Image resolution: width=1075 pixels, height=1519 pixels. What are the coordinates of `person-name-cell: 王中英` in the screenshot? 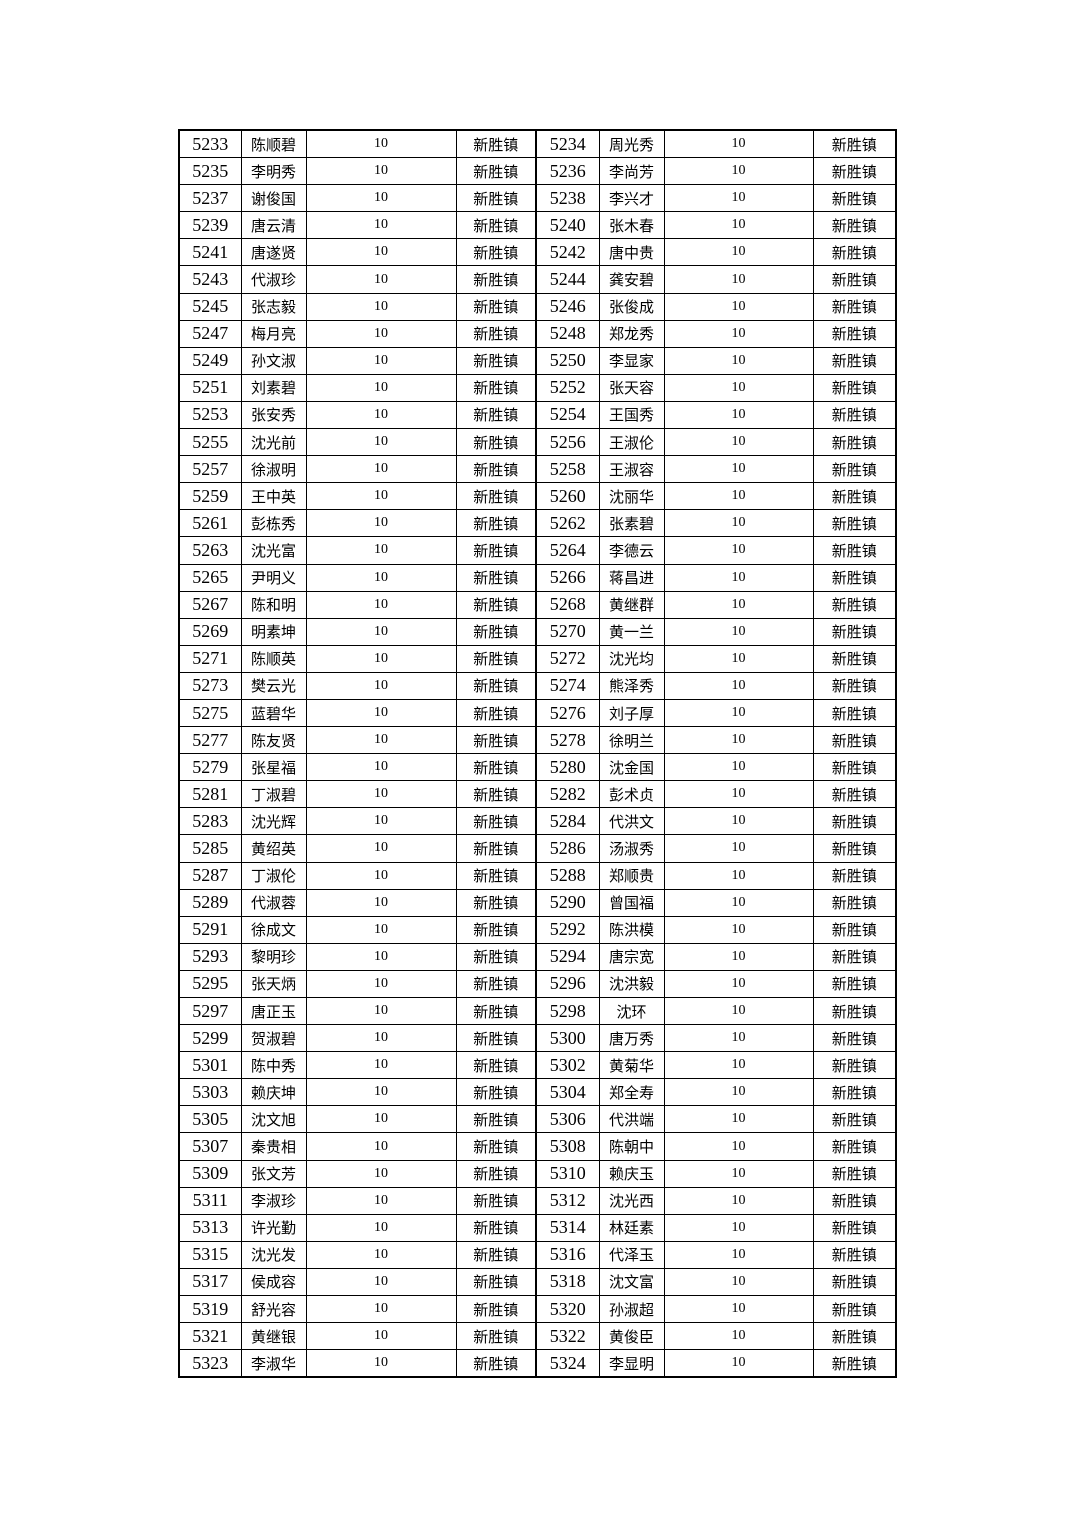 It's located at (273, 496).